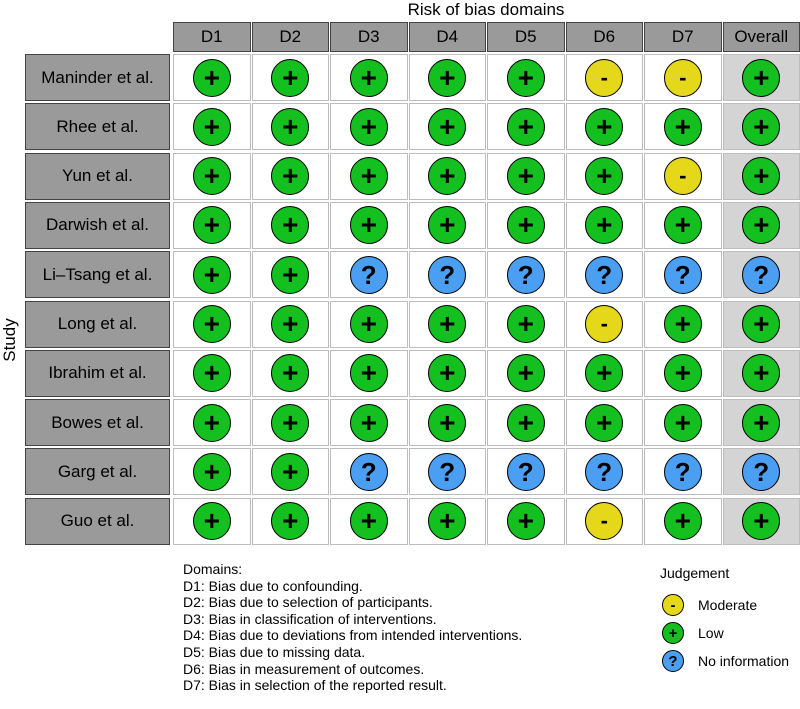 Image resolution: width=800 pixels, height=709 pixels. Describe the element at coordinates (725, 633) in the screenshot. I see `legend-item-low: + Low` at that location.